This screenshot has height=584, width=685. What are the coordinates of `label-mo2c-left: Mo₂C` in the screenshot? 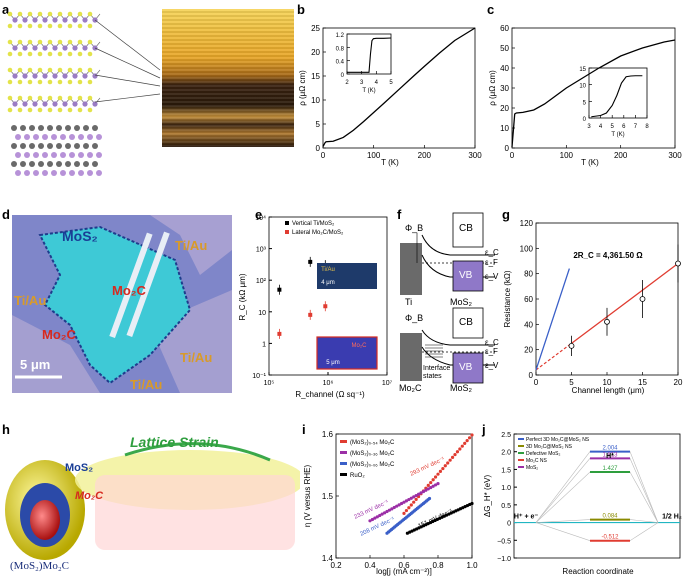 It's located at (59, 334).